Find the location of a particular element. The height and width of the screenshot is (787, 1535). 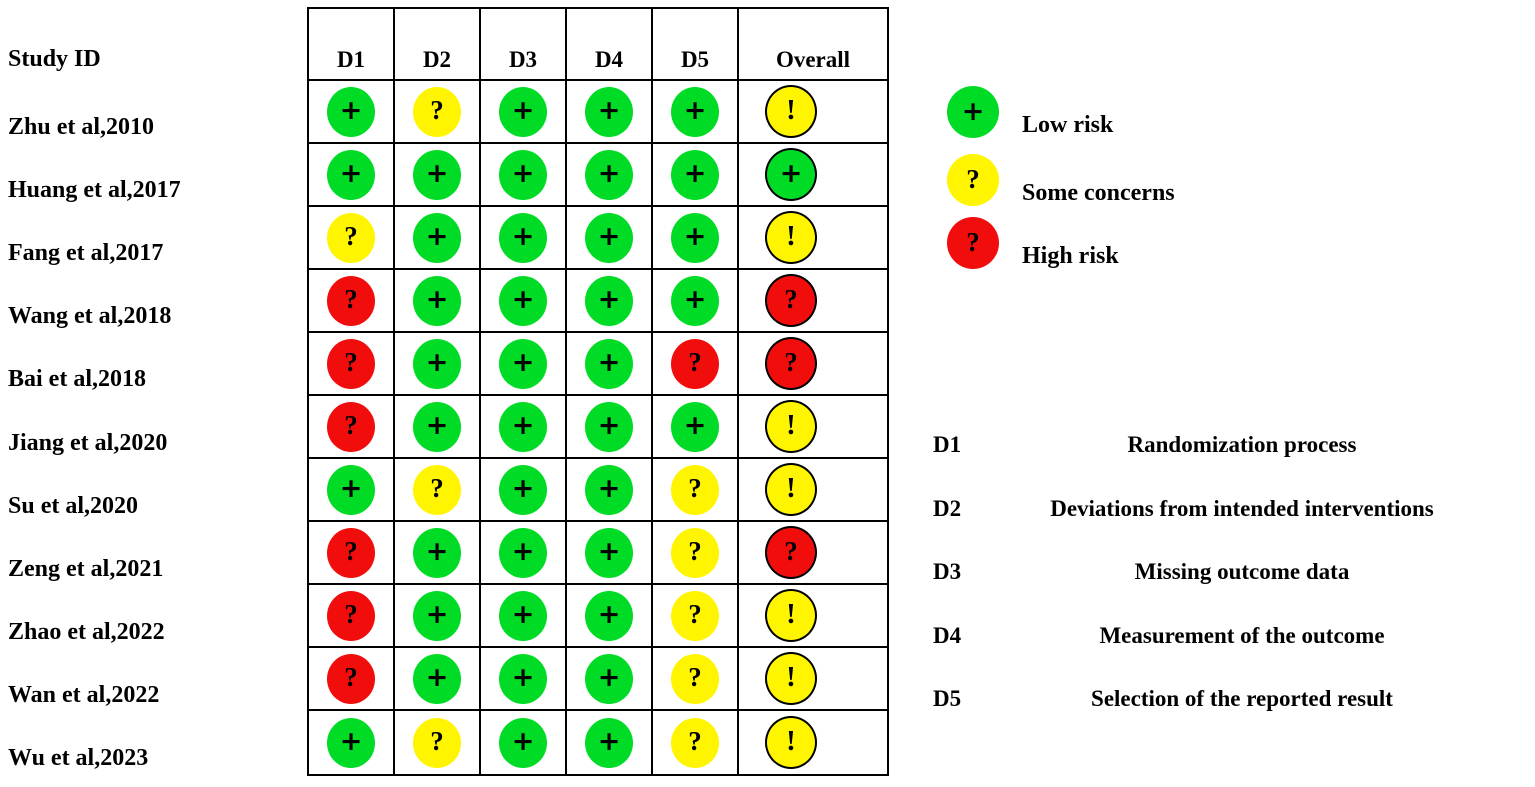

legend-item: ? Some concerns is located at coordinates (1061, 180).